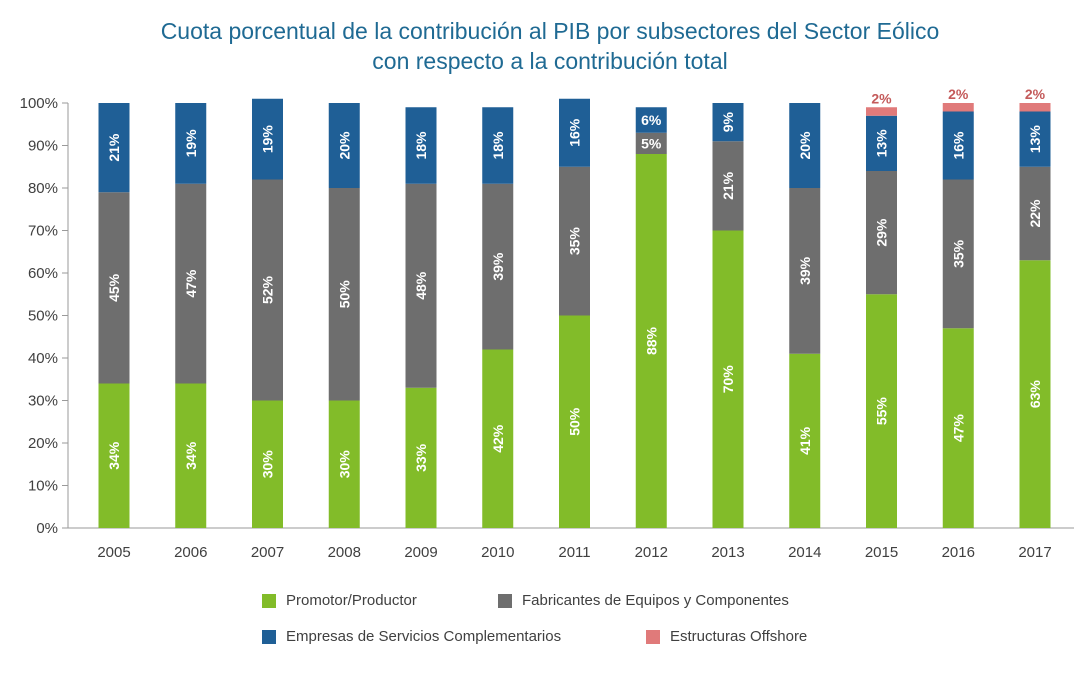 The width and height of the screenshot is (1080, 675). Describe the element at coordinates (39, 103) in the screenshot. I see `y-tick-label: 100%` at that location.